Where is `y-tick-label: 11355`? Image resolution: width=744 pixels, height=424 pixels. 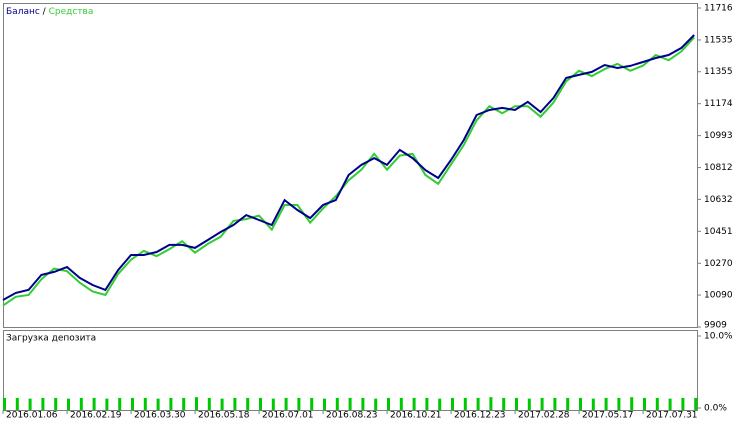 y-tick-label: 11355 is located at coordinates (718, 72).